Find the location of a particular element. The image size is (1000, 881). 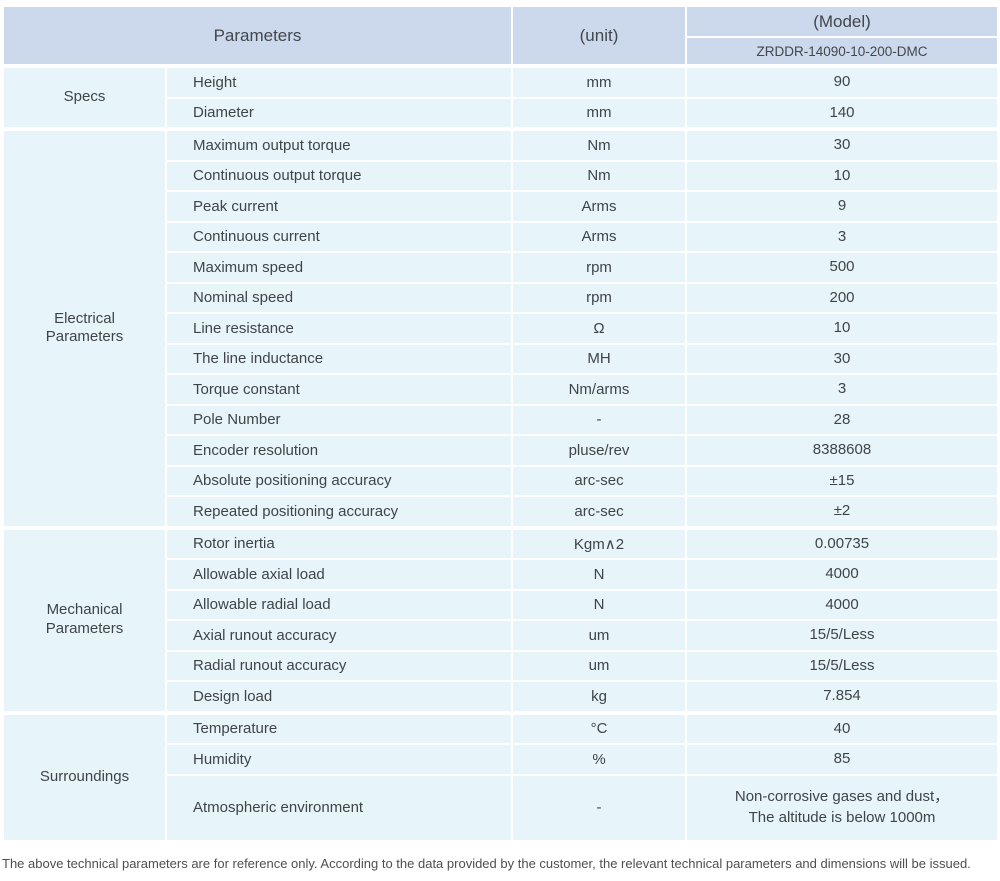

table-row: Maximum speed rpm 500 is located at coordinates (582, 267).